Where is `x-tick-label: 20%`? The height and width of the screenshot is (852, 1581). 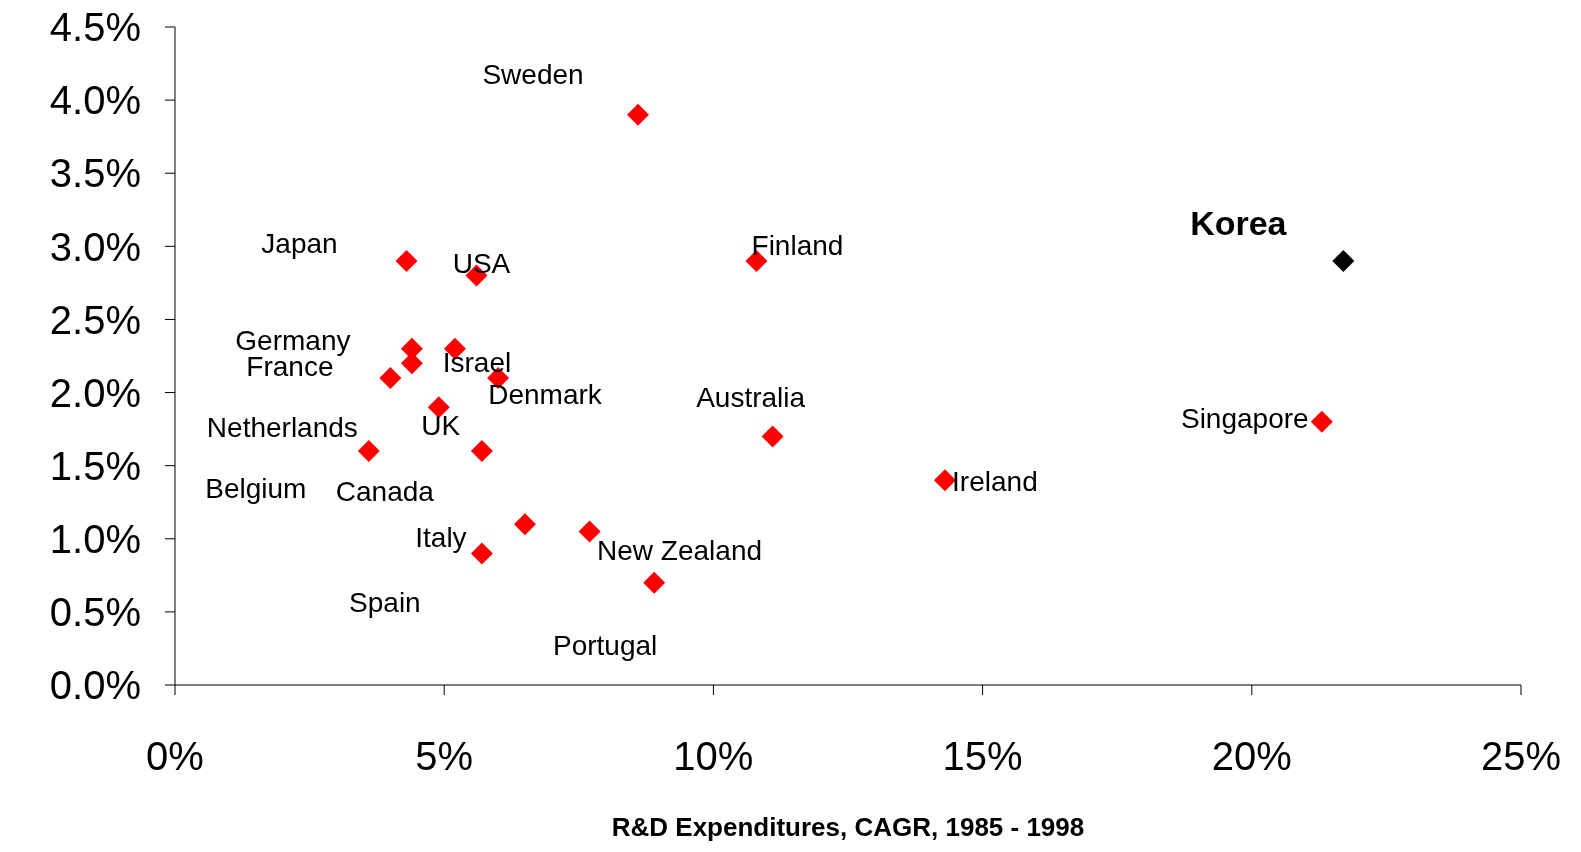
x-tick-label: 20% is located at coordinates (1251, 756).